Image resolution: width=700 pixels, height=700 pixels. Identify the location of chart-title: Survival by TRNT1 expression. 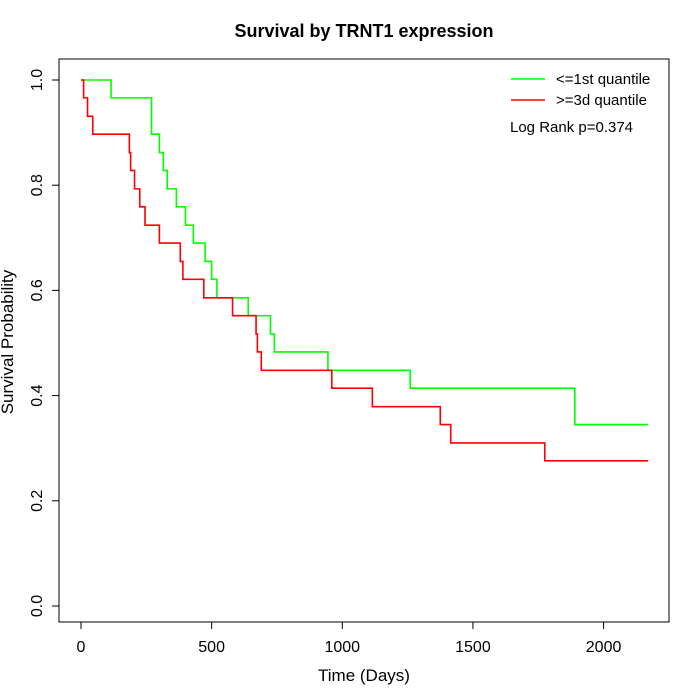
(363, 31).